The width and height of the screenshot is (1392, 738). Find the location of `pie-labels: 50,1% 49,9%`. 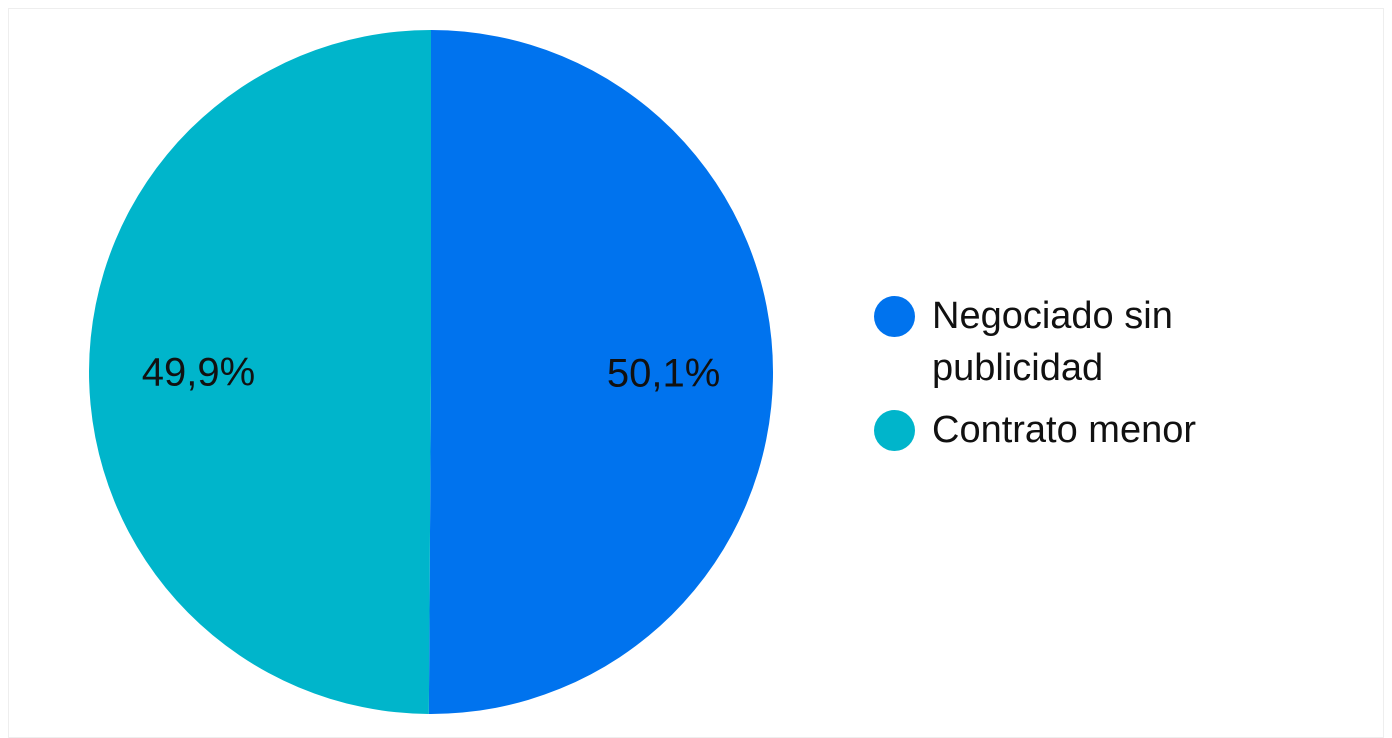

pie-labels: 50,1% 49,9% is located at coordinates (431, 372).